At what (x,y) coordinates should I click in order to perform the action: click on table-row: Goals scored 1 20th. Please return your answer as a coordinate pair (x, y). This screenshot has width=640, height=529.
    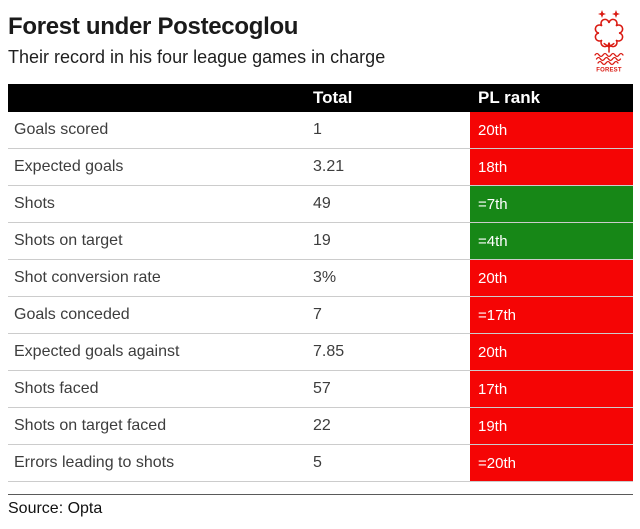
    Looking at the image, I should click on (320, 130).